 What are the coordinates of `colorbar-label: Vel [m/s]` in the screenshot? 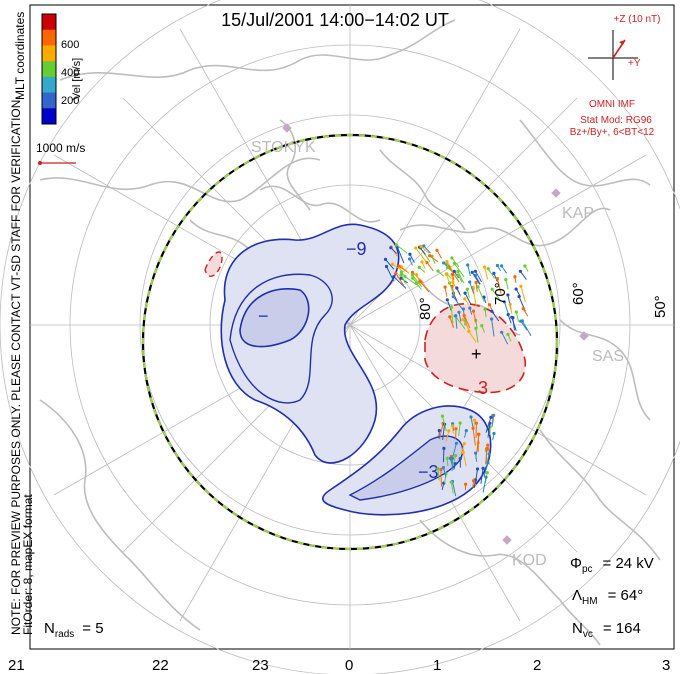 It's located at (77, 79).